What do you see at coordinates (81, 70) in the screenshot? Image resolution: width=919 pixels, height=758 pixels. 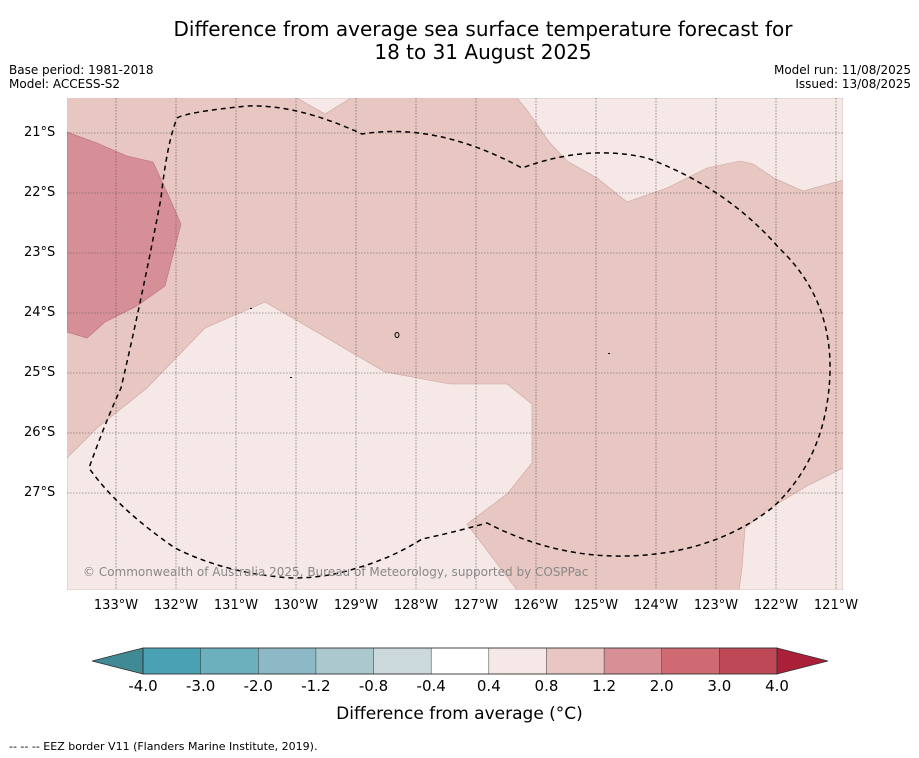 I see `base-period: Base period: 1981-2018` at bounding box center [81, 70].